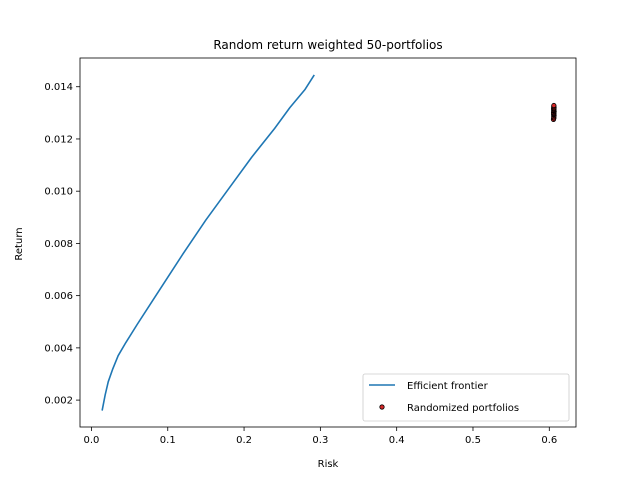 The width and height of the screenshot is (640, 480). I want to click on x-tick-label: 0.6, so click(549, 440).